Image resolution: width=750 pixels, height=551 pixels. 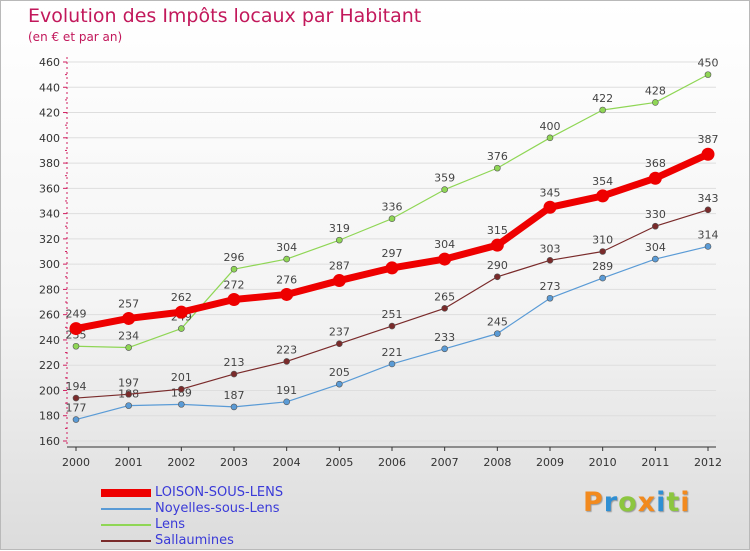 I want to click on y-tick-label-400: 400, so click(x=49, y=138).